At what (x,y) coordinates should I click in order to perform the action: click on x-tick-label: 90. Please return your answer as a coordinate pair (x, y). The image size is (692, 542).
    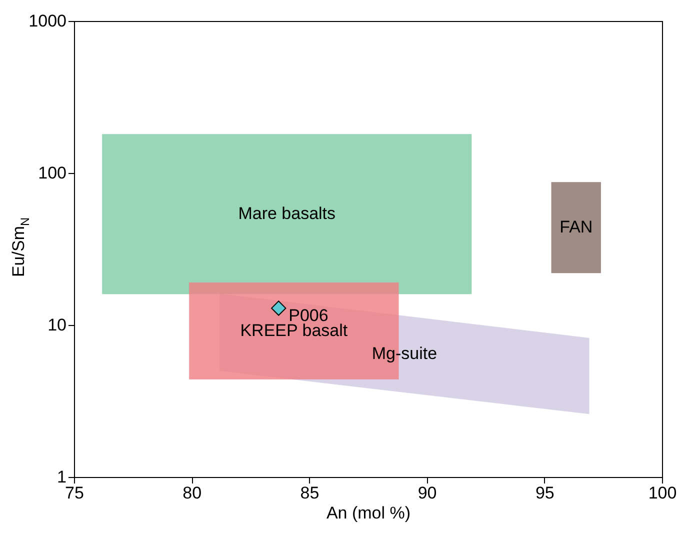
    Looking at the image, I should click on (427, 493).